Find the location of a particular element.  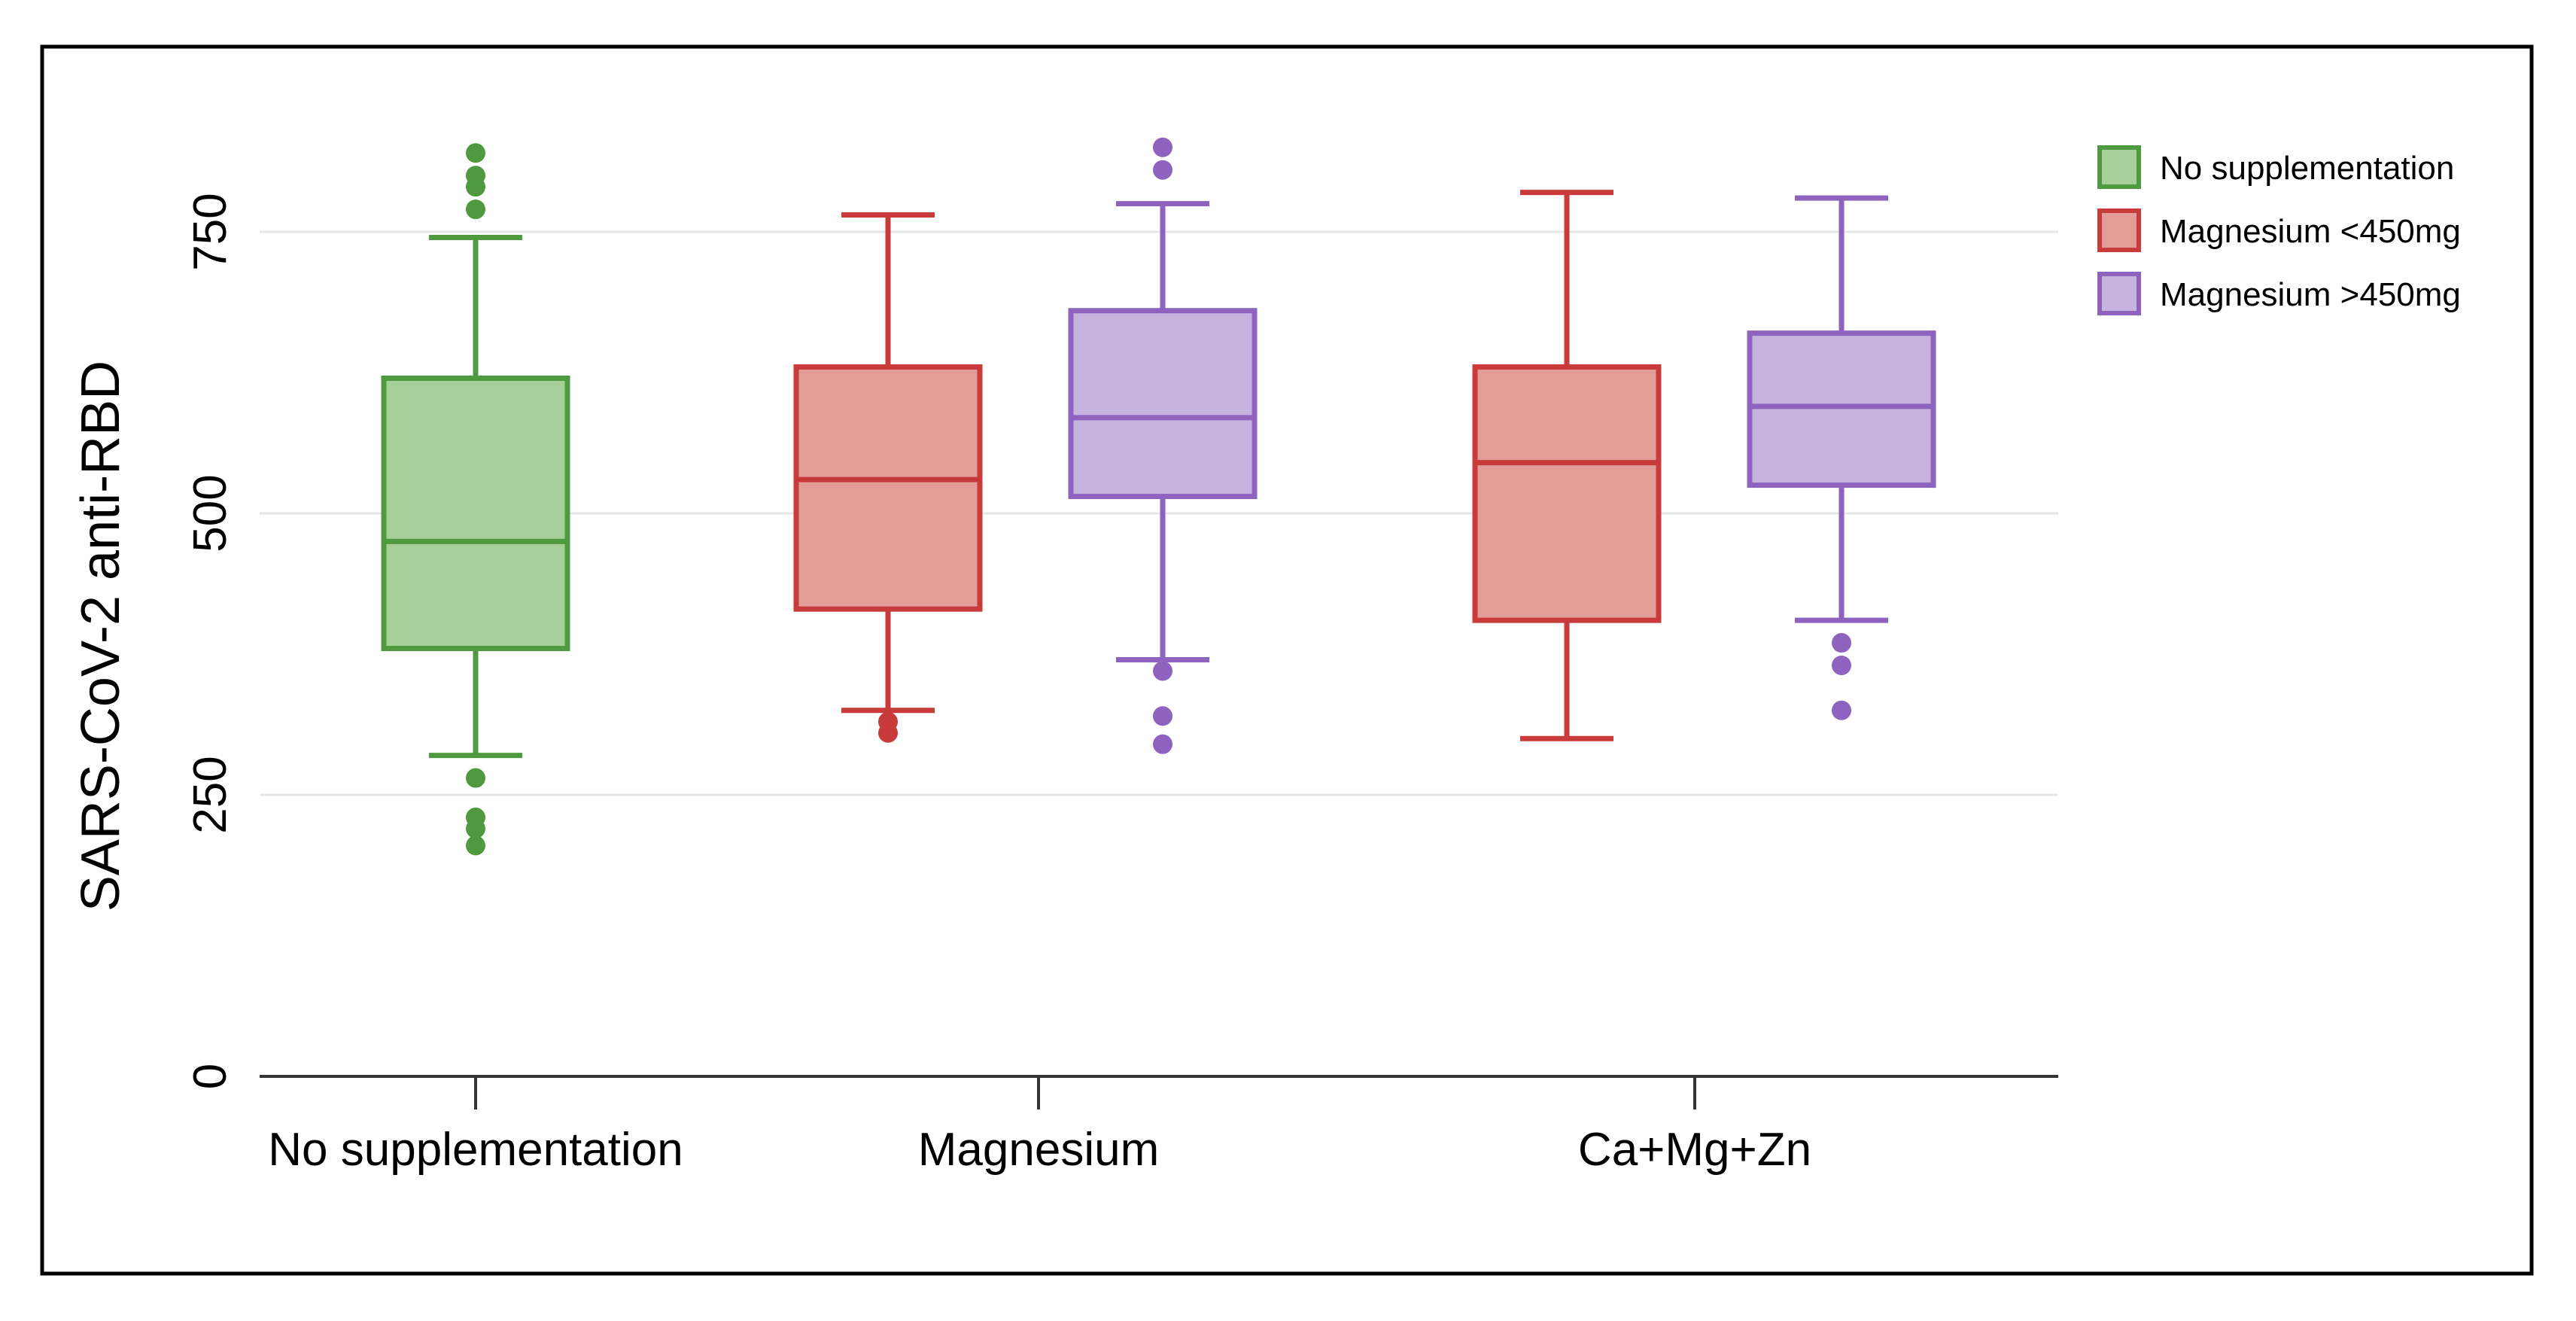

y-tick-label-500: 500 is located at coordinates (210, 513).